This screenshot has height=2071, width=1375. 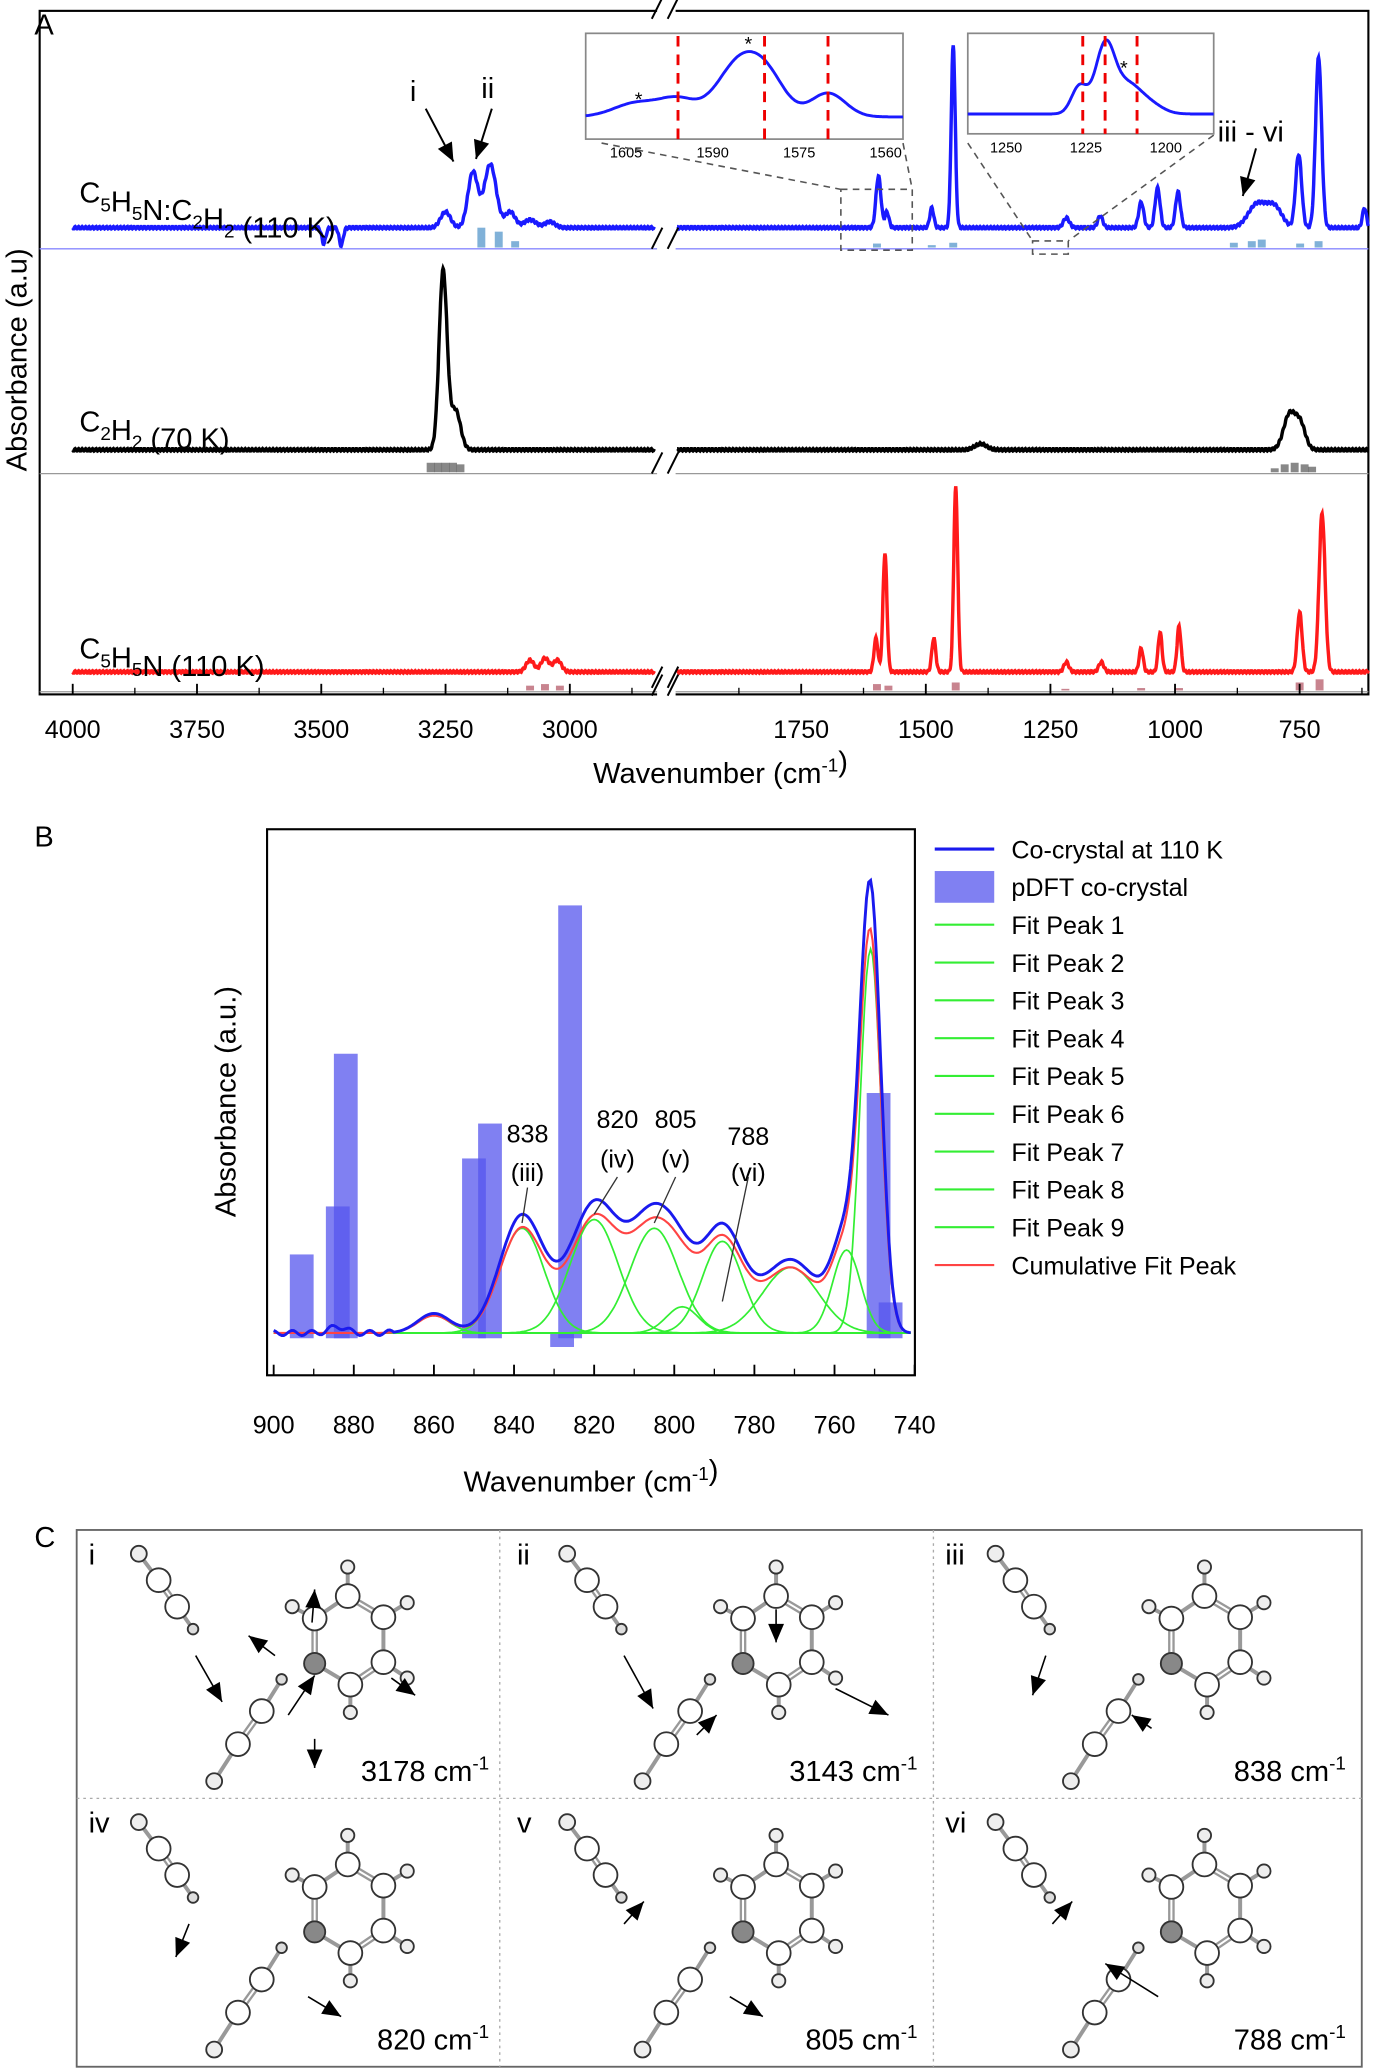 I want to click on annotation-ii: ii, so click(x=487, y=89).